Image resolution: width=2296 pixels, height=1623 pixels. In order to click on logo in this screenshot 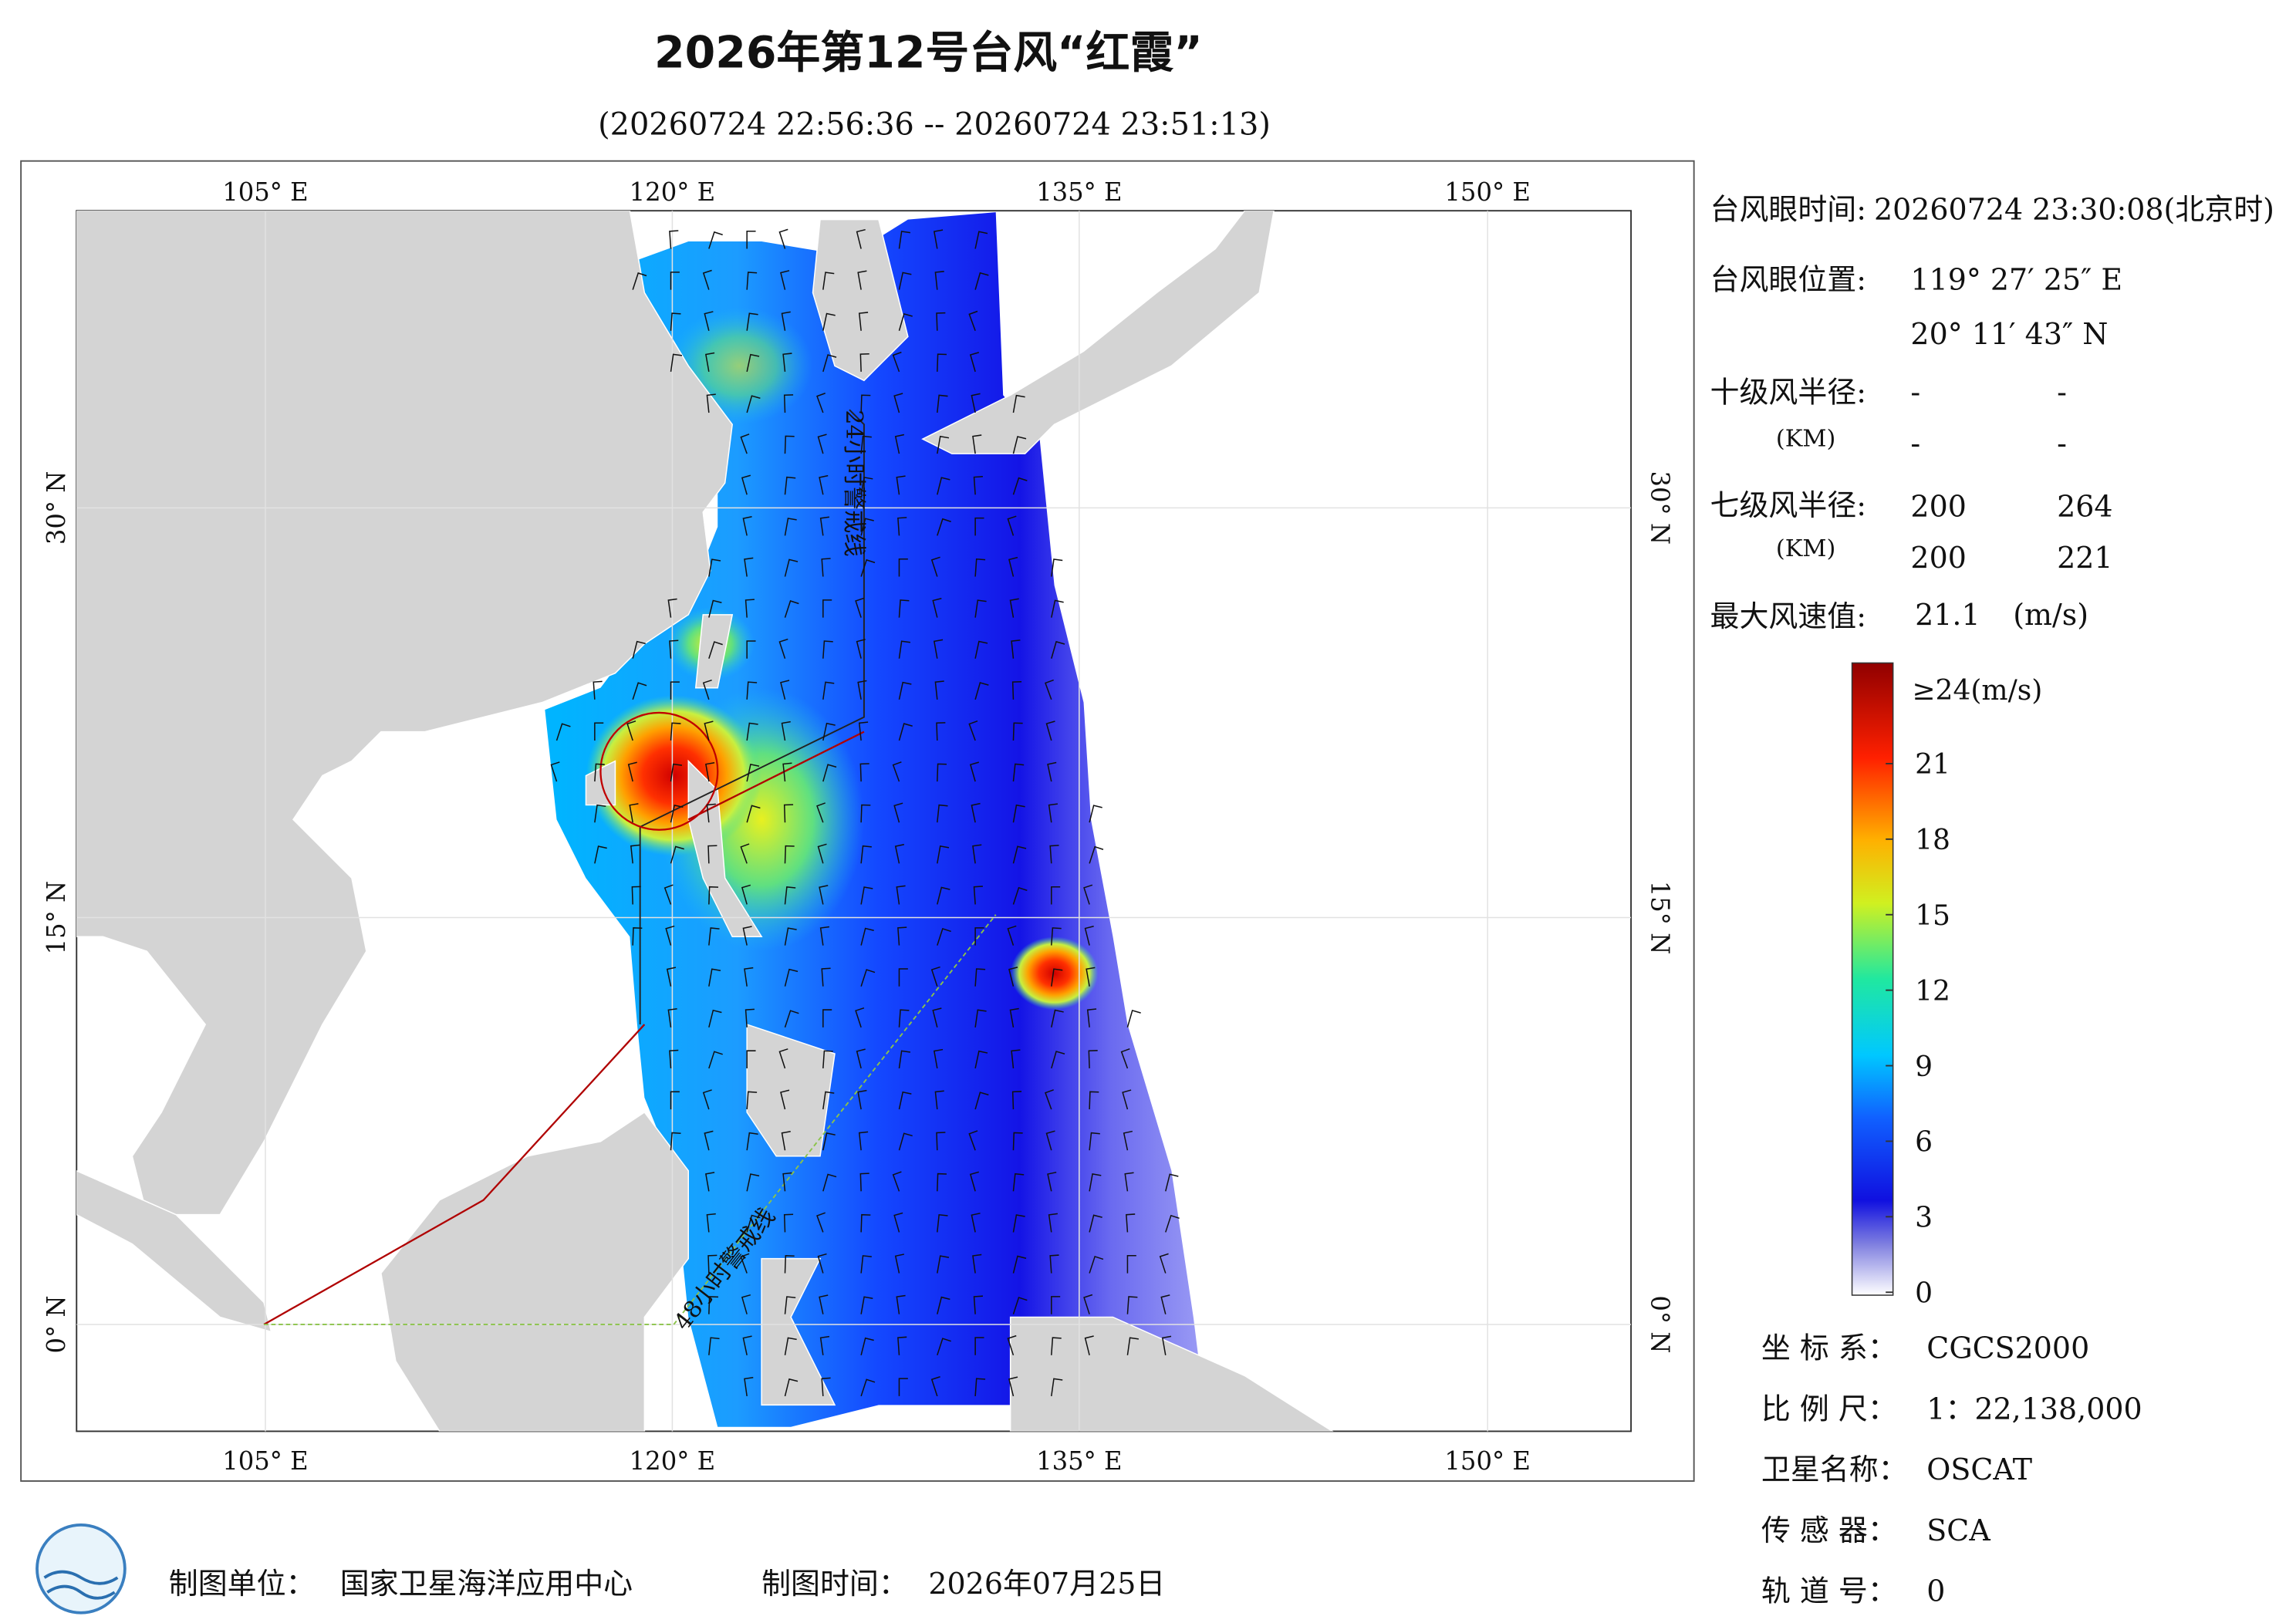, I will do `click(81, 1569)`.